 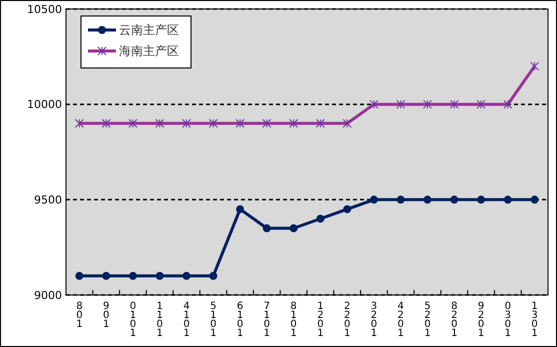 What do you see at coordinates (213, 320) in the screenshot?
I see `x-tick-label: 5101` at bounding box center [213, 320].